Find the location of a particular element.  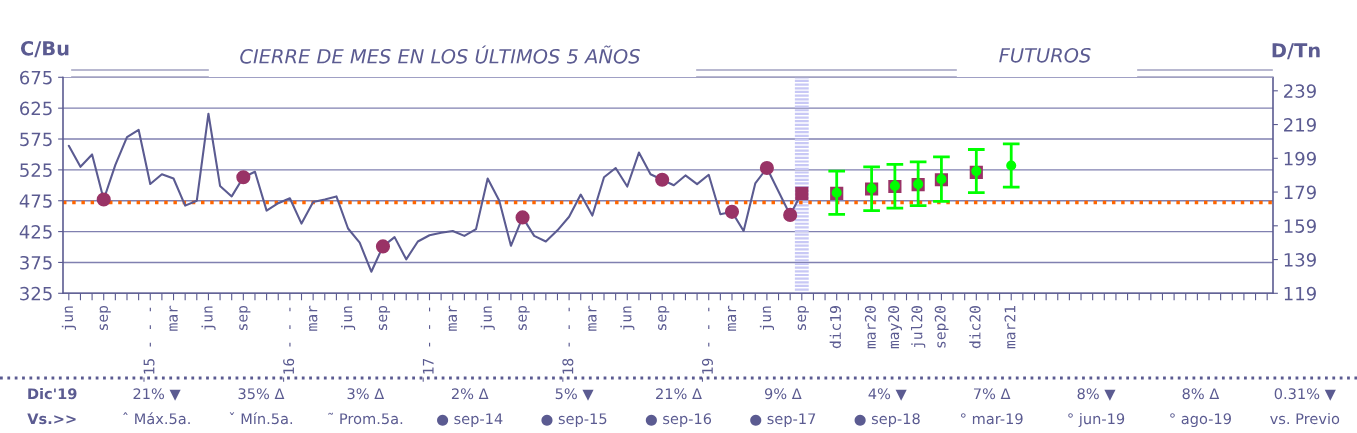

x-tick-label: ¯17 - - - is located at coordinates (428, 344).